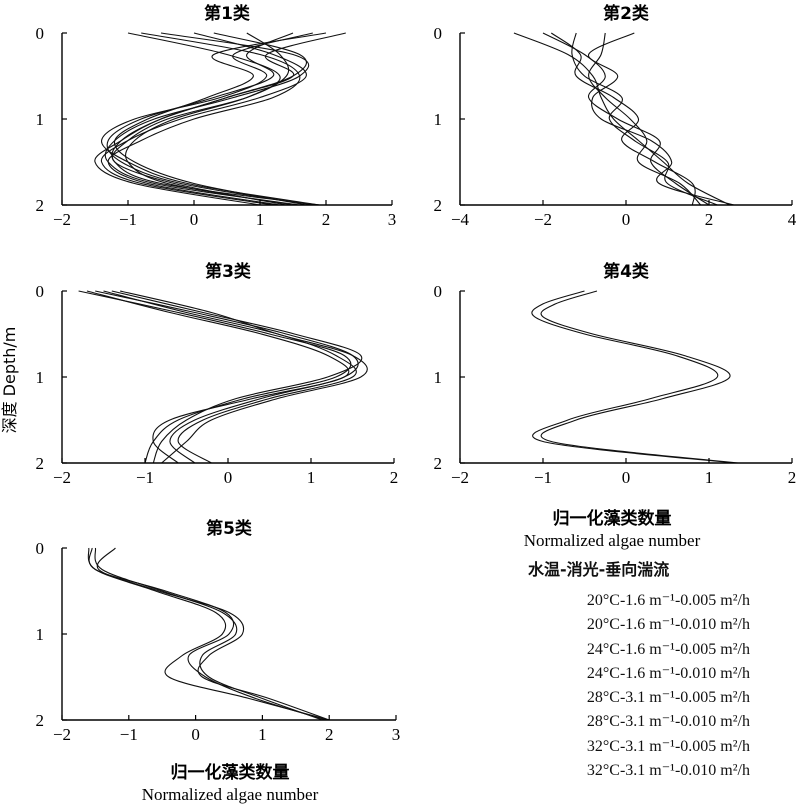 The height and width of the screenshot is (806, 800). Describe the element at coordinates (668, 746) in the screenshot. I see `legend-item: 32°C-3.1 m⁻¹-0.005 m²/h` at that location.